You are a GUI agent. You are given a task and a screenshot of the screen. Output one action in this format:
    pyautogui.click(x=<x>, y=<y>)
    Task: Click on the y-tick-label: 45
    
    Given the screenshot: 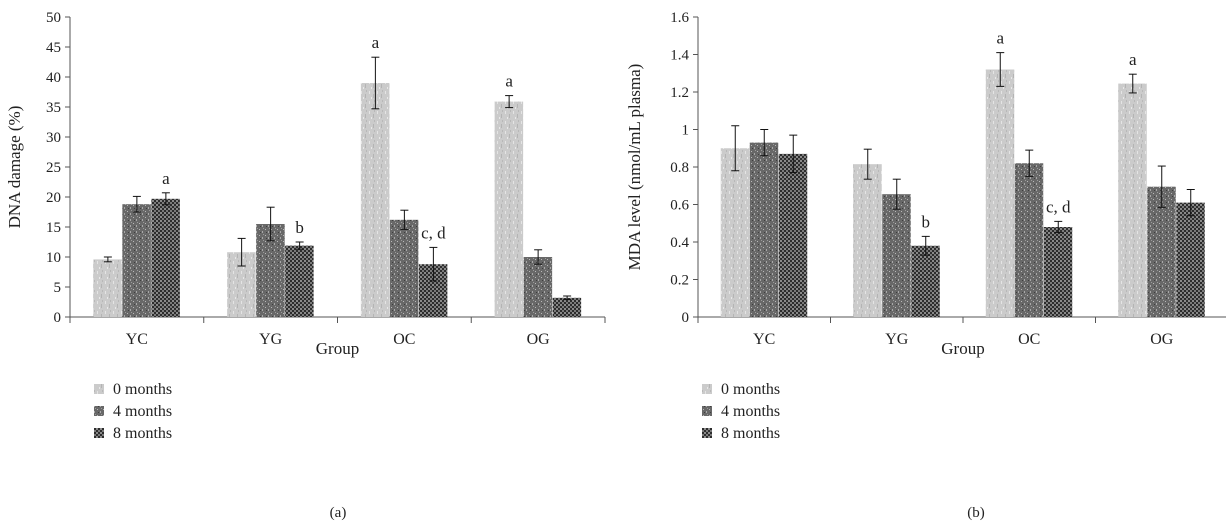 What is the action you would take?
    pyautogui.click(x=53, y=48)
    